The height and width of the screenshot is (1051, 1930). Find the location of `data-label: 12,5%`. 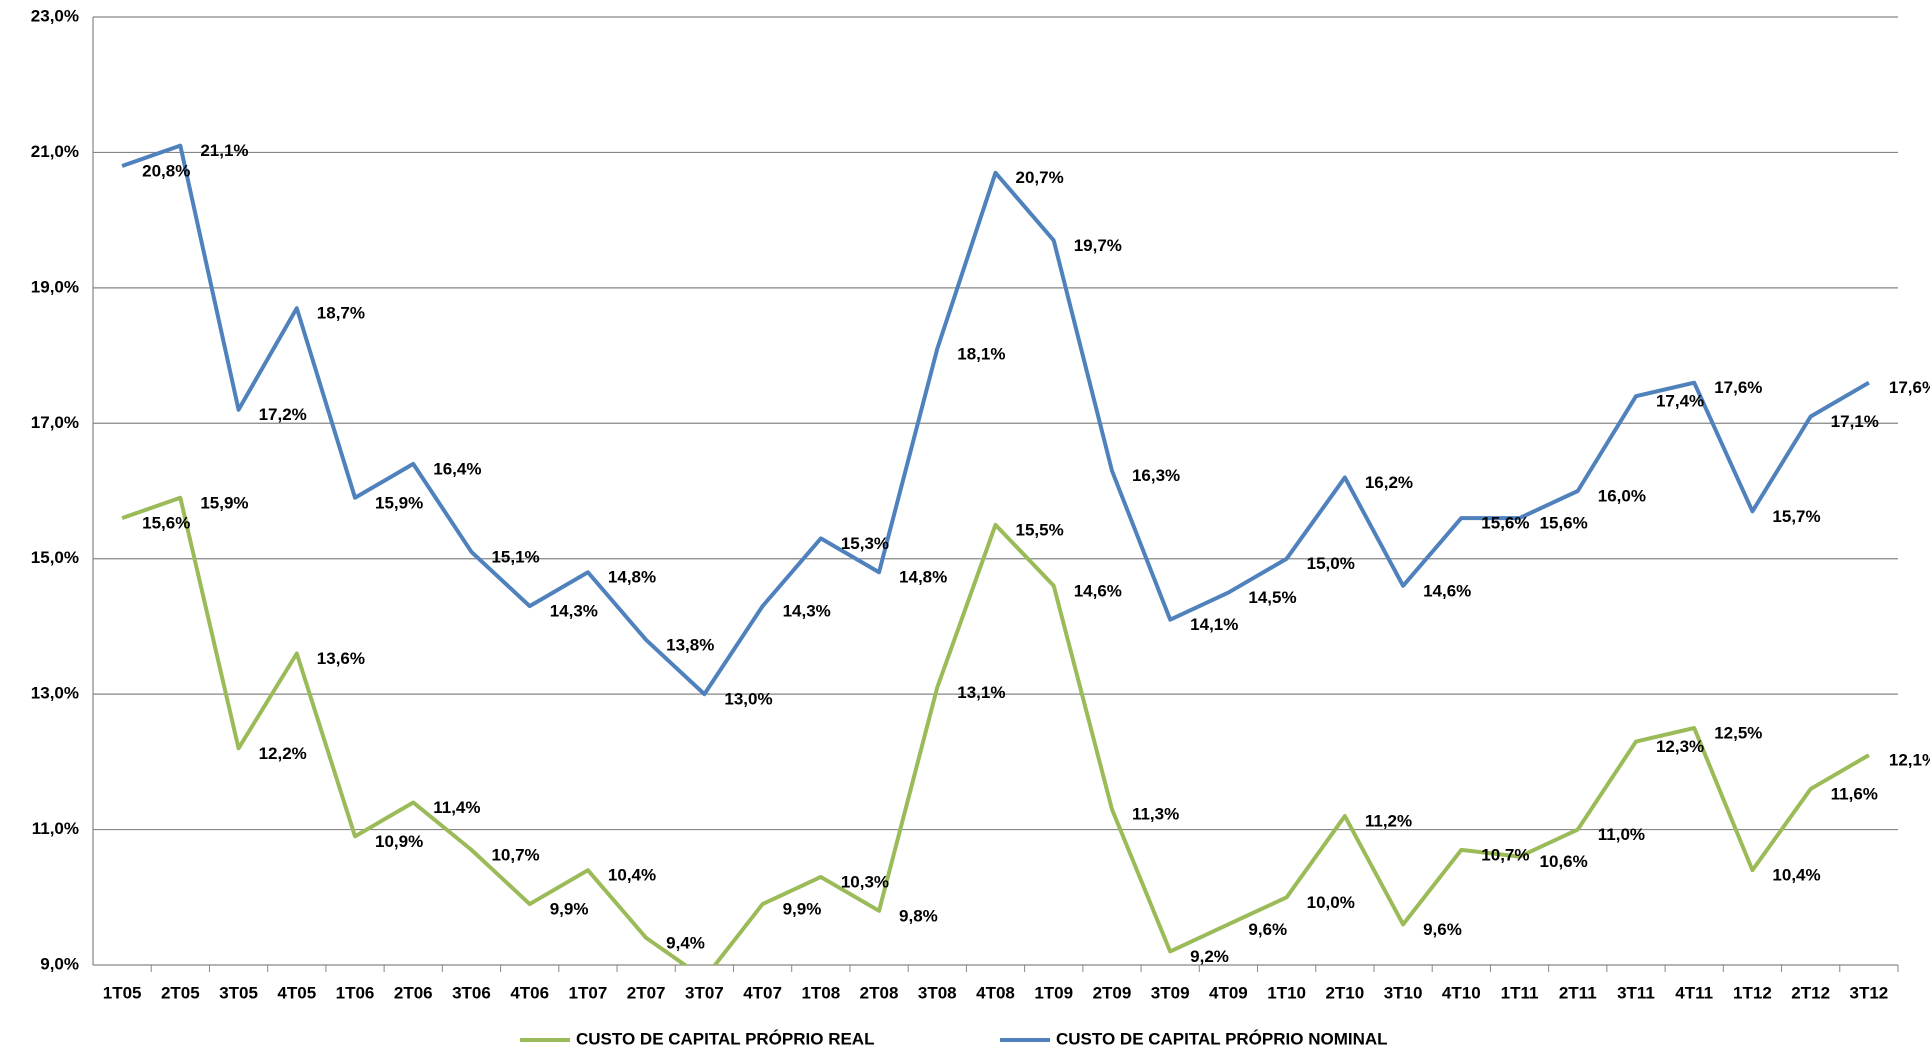

data-label: 12,5% is located at coordinates (1738, 732).